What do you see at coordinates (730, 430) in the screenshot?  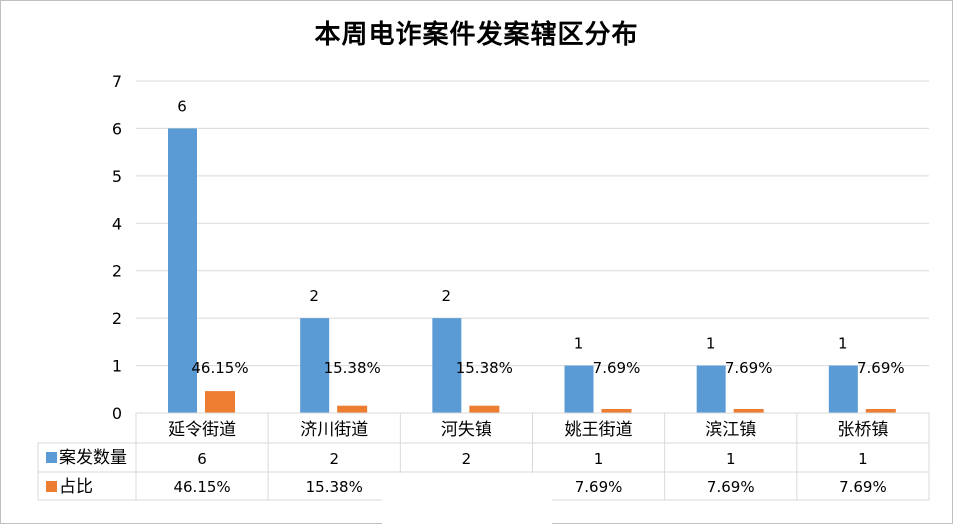 I see `category-label: 滨江镇` at bounding box center [730, 430].